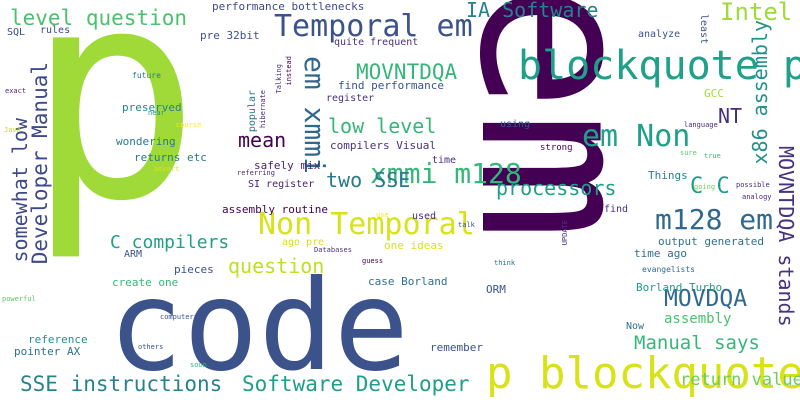  What do you see at coordinates (151, 347) in the screenshot?
I see `cloud-word: others` at bounding box center [151, 347].